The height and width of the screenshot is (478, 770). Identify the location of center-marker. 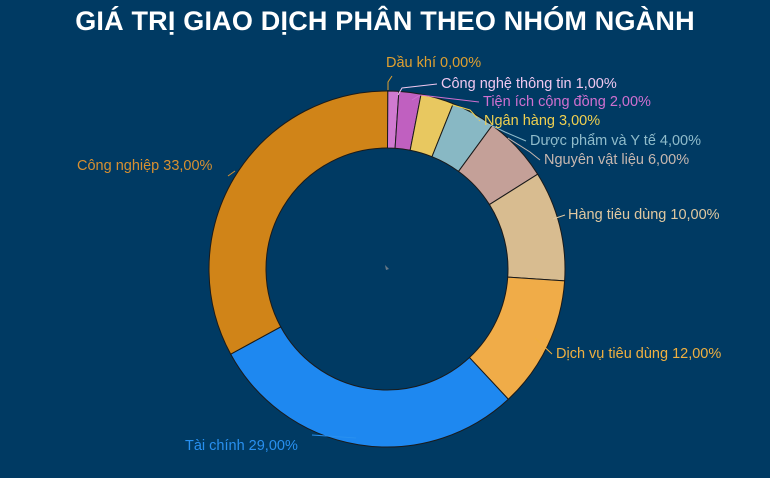
(387, 267).